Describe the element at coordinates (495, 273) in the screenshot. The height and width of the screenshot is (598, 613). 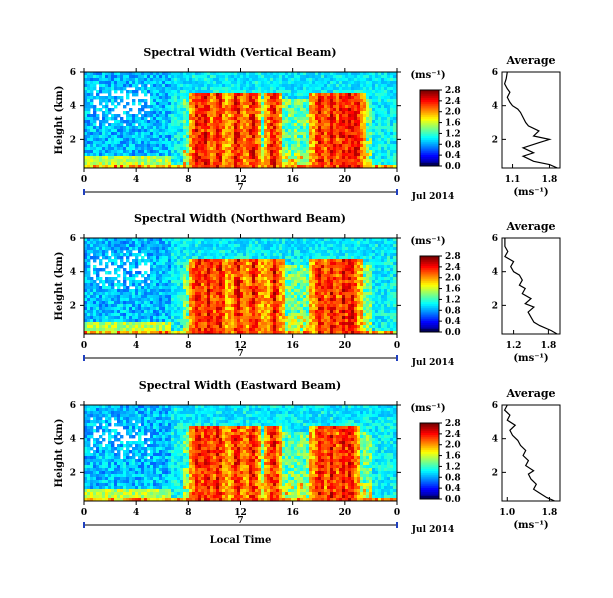
I see `average-y-tick-label: 4` at that location.